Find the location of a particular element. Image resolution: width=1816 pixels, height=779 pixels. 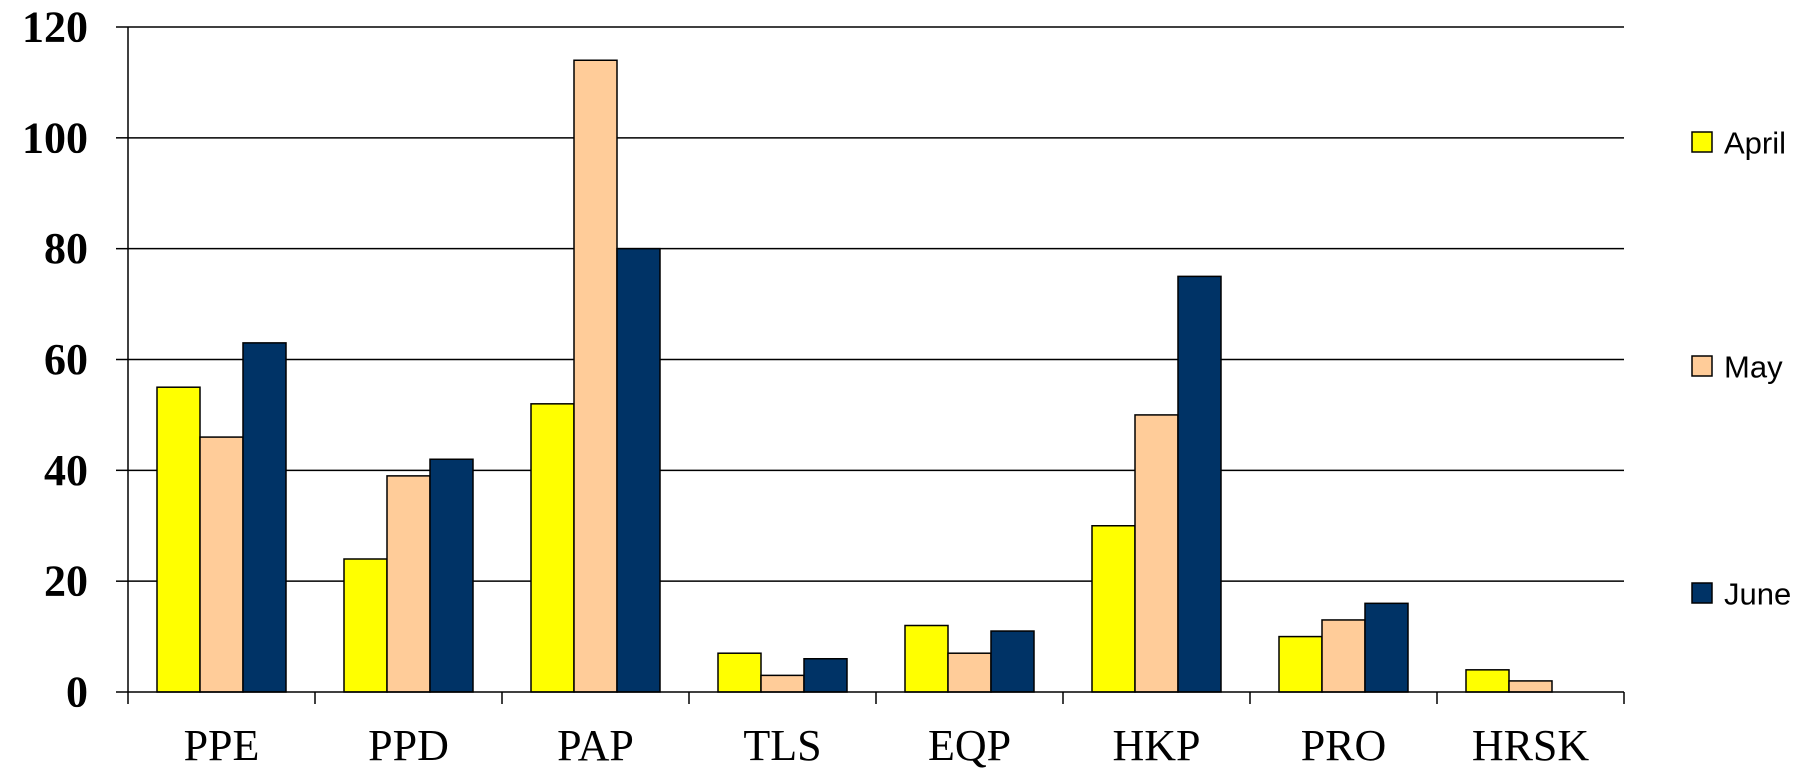

y-tick-label: 40 is located at coordinates (66, 470).